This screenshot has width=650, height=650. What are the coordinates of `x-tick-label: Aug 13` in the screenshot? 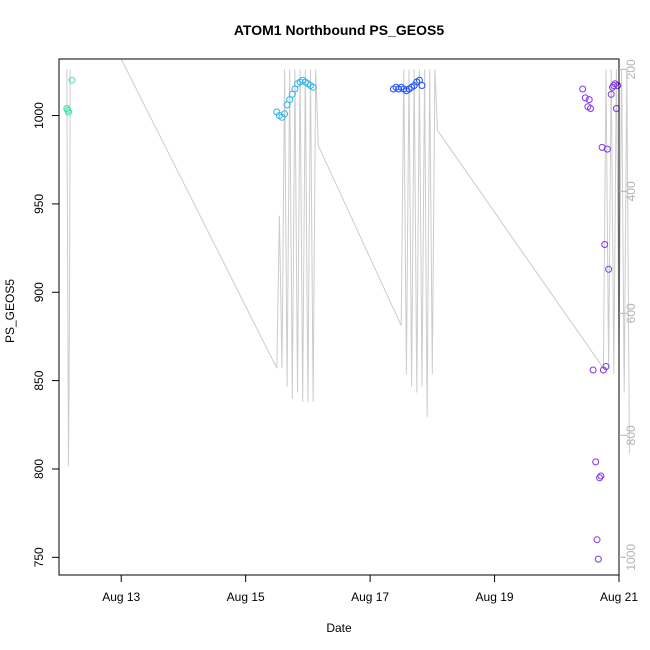 It's located at (121, 597).